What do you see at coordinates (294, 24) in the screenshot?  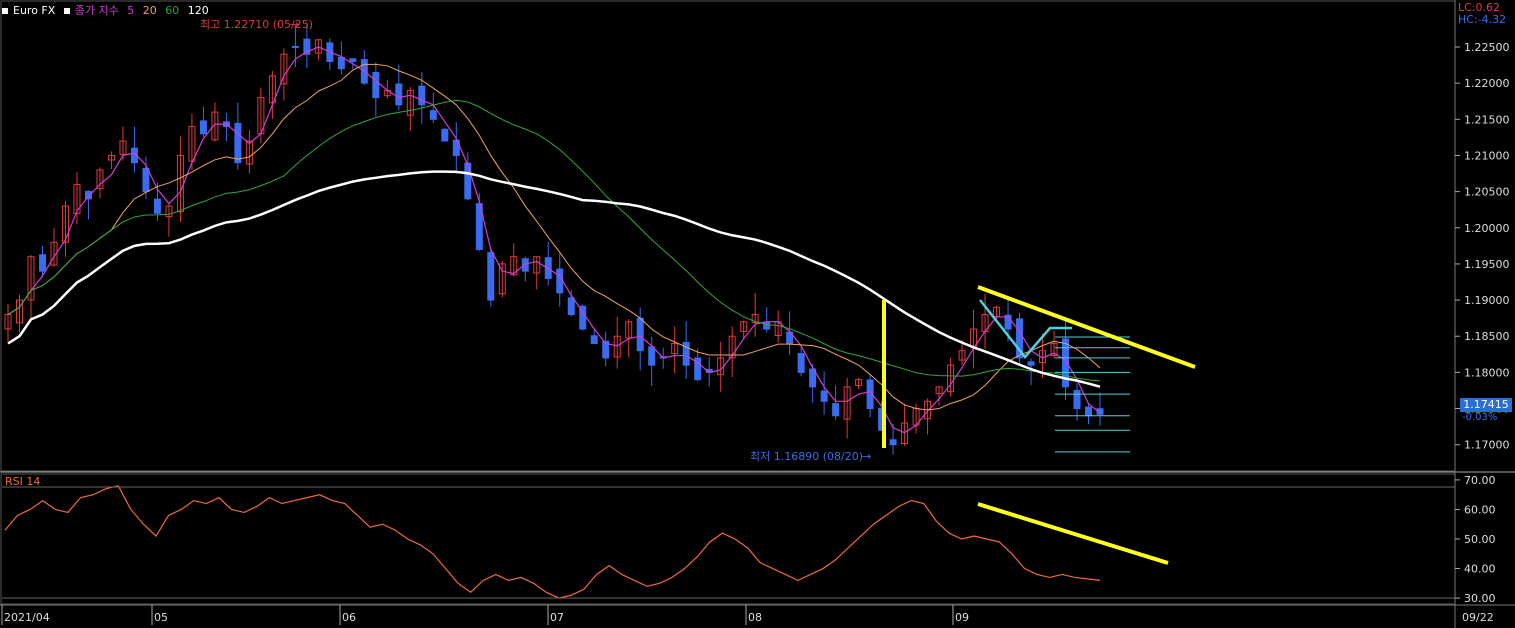 I see `high-arrow-icon: →` at bounding box center [294, 24].